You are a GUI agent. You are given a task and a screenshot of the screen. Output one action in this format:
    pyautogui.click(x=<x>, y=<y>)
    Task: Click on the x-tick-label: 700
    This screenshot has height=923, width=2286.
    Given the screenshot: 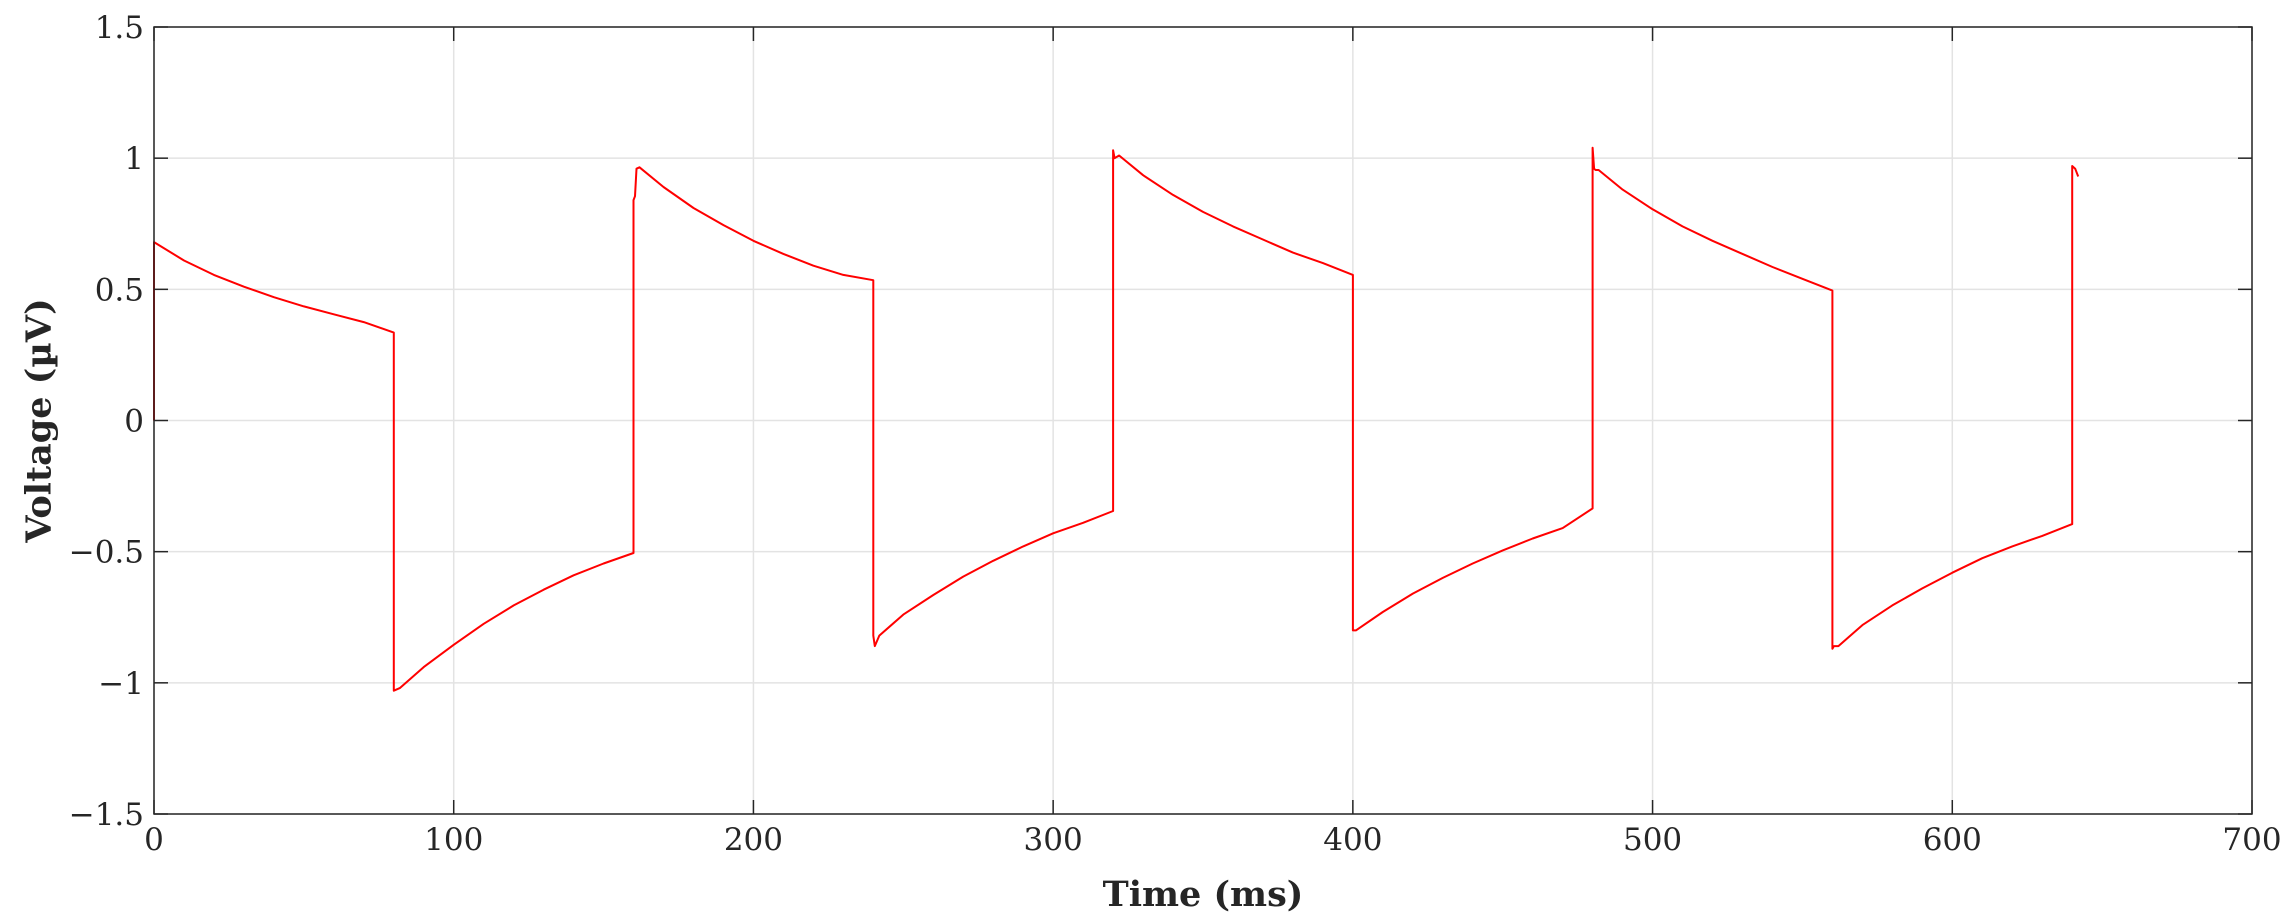 What is the action you would take?
    pyautogui.click(x=2251, y=840)
    